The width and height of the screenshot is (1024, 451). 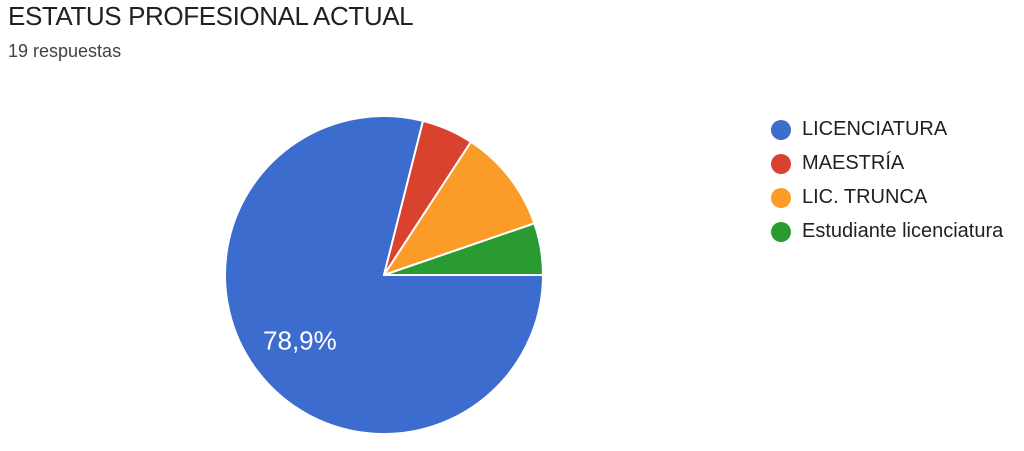 I want to click on legend-item-label: Estudiante licenciatura, so click(x=903, y=231).